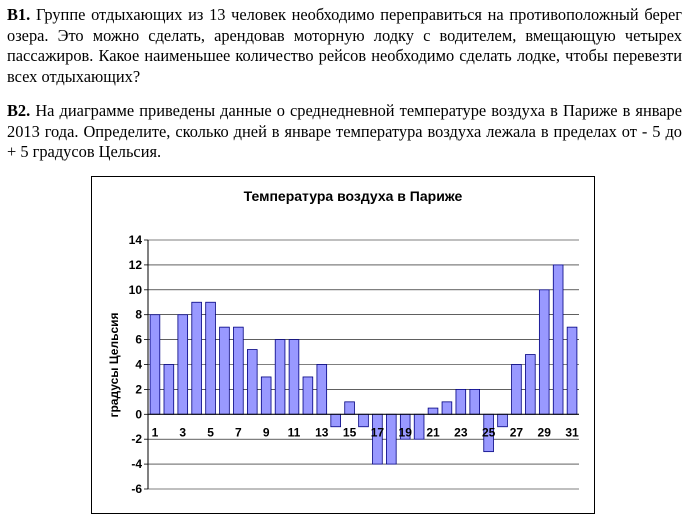 The image size is (692, 525). Describe the element at coordinates (406, 432) in the screenshot. I see `x-tick-label: 19` at that location.